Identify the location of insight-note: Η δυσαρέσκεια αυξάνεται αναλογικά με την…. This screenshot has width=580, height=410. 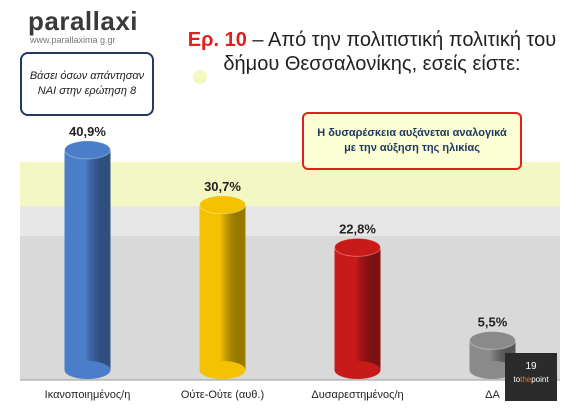
(412, 140).